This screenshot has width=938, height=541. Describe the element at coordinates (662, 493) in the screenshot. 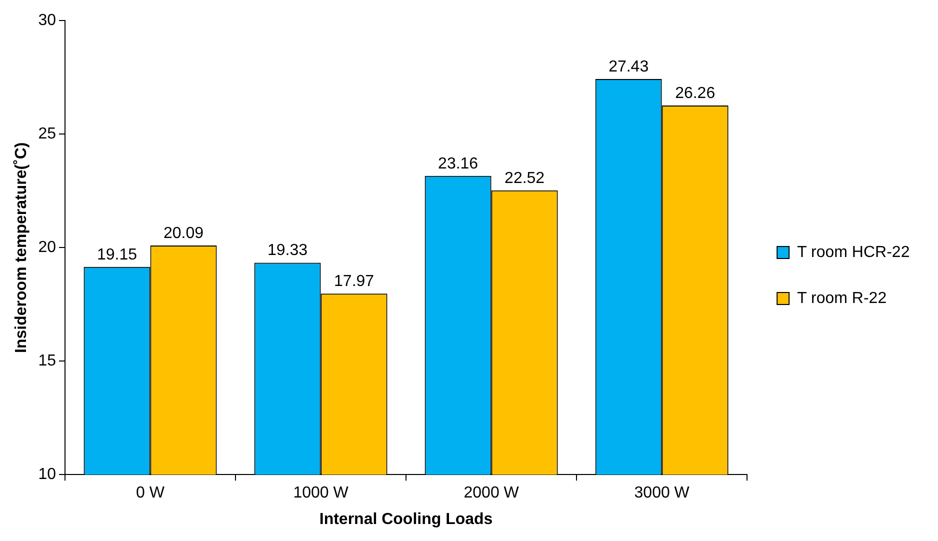

I see `x-tick-label: 3000 W` at that location.